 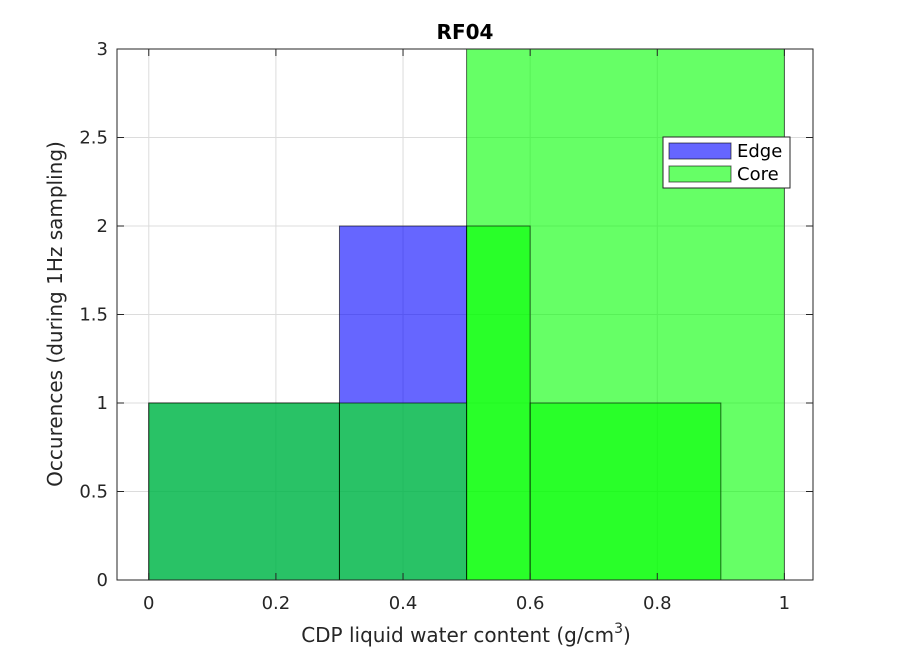 I want to click on x-tick-label-3: 0.6, so click(x=530, y=603).